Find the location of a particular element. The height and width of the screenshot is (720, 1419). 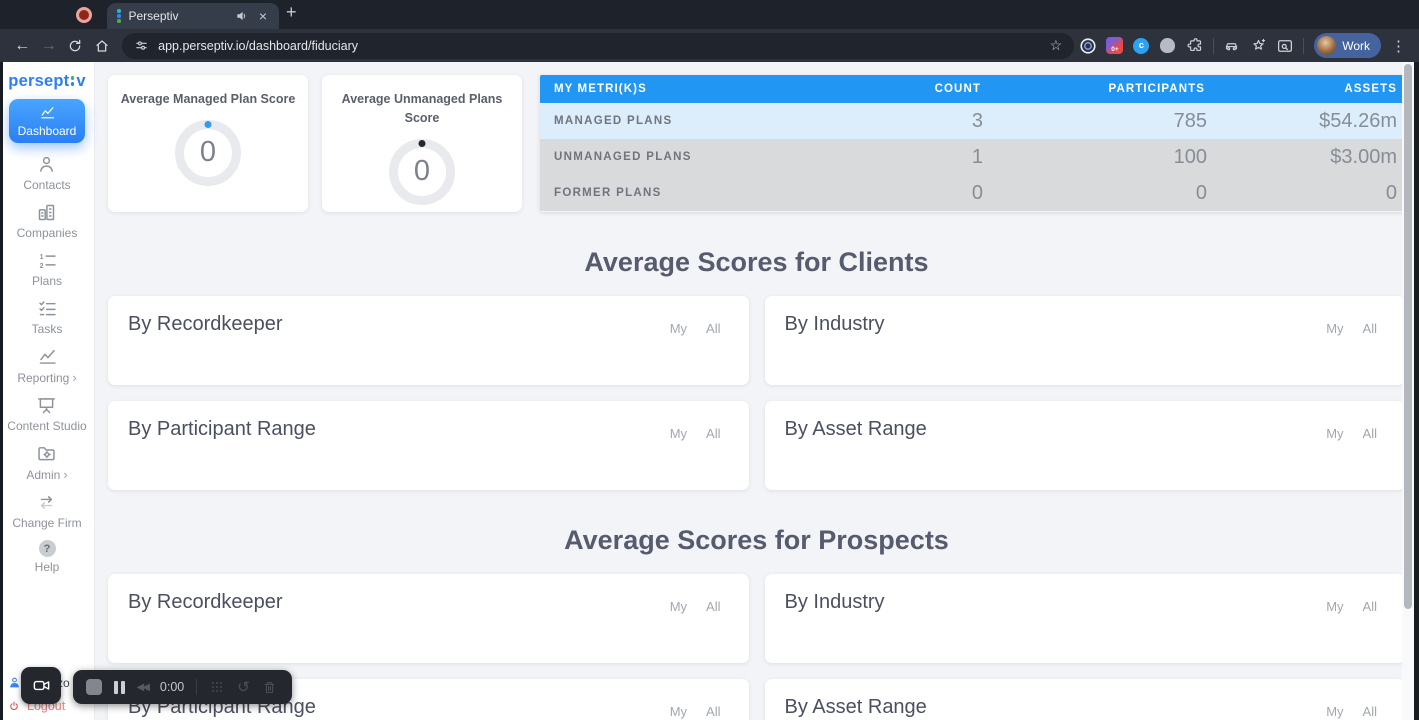

gauge-marker-dot is located at coordinates (422, 143).